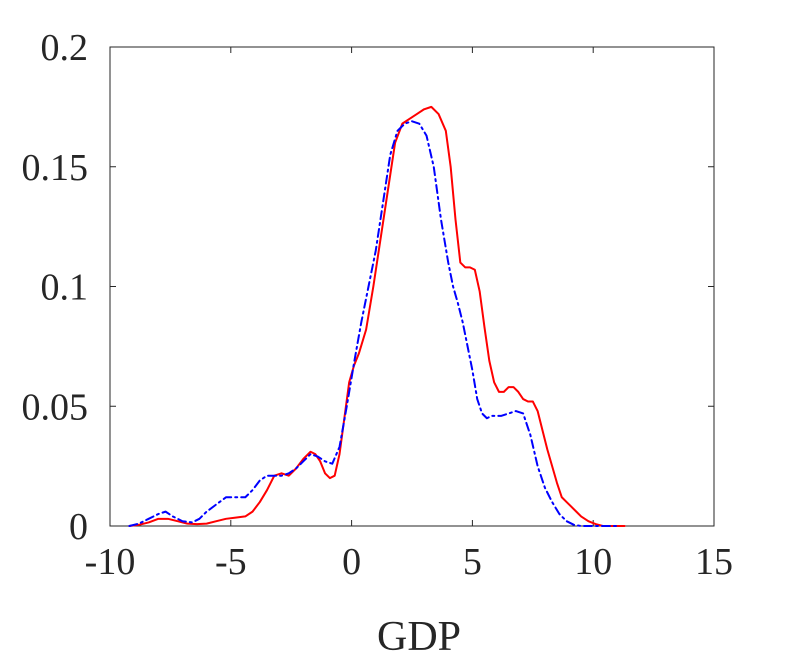 This screenshot has height=664, width=789. What do you see at coordinates (110, 562) in the screenshot?
I see `x-tick-label: -10` at bounding box center [110, 562].